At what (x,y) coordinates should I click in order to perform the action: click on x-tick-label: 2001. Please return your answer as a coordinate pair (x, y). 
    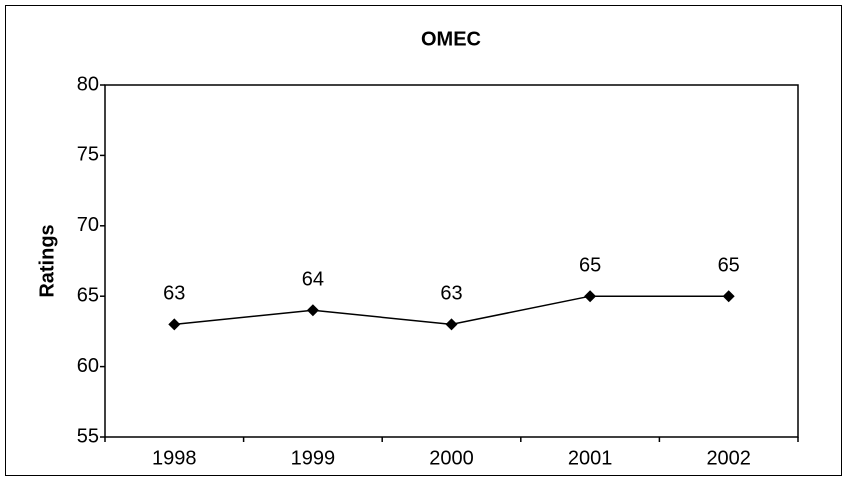
    Looking at the image, I should click on (590, 458).